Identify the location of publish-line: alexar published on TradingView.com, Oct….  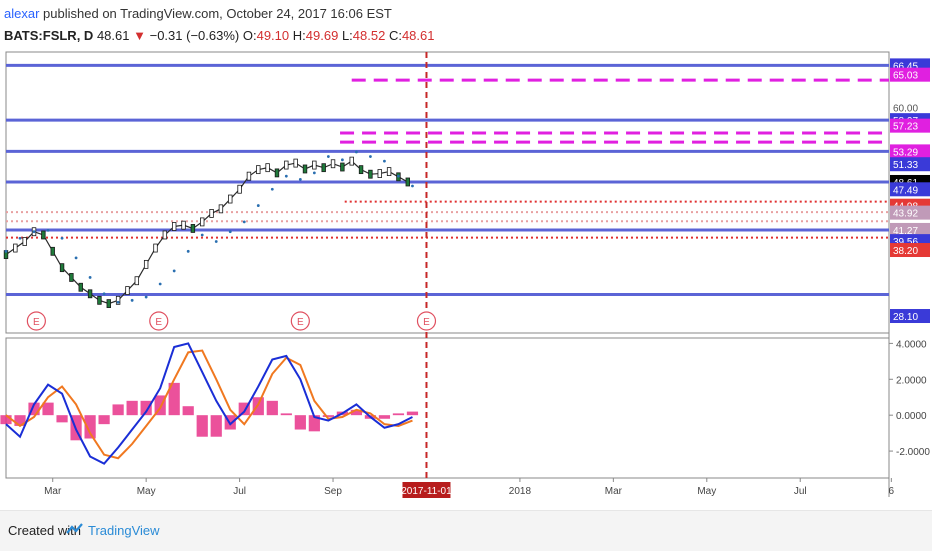
(198, 13).